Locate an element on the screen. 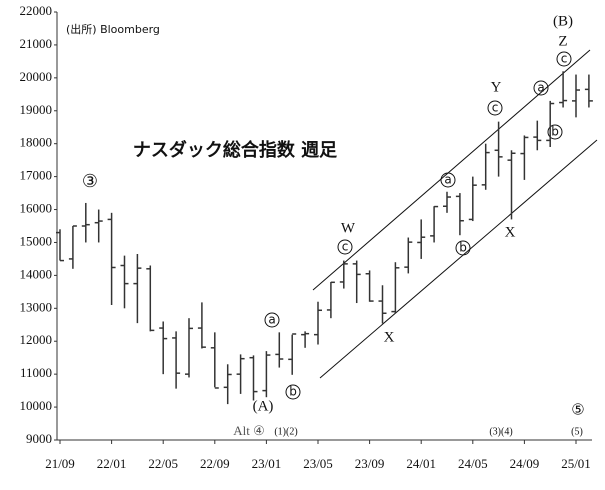 This screenshot has height=490, width=605. y-tick-label: 15000 is located at coordinates (36, 240).